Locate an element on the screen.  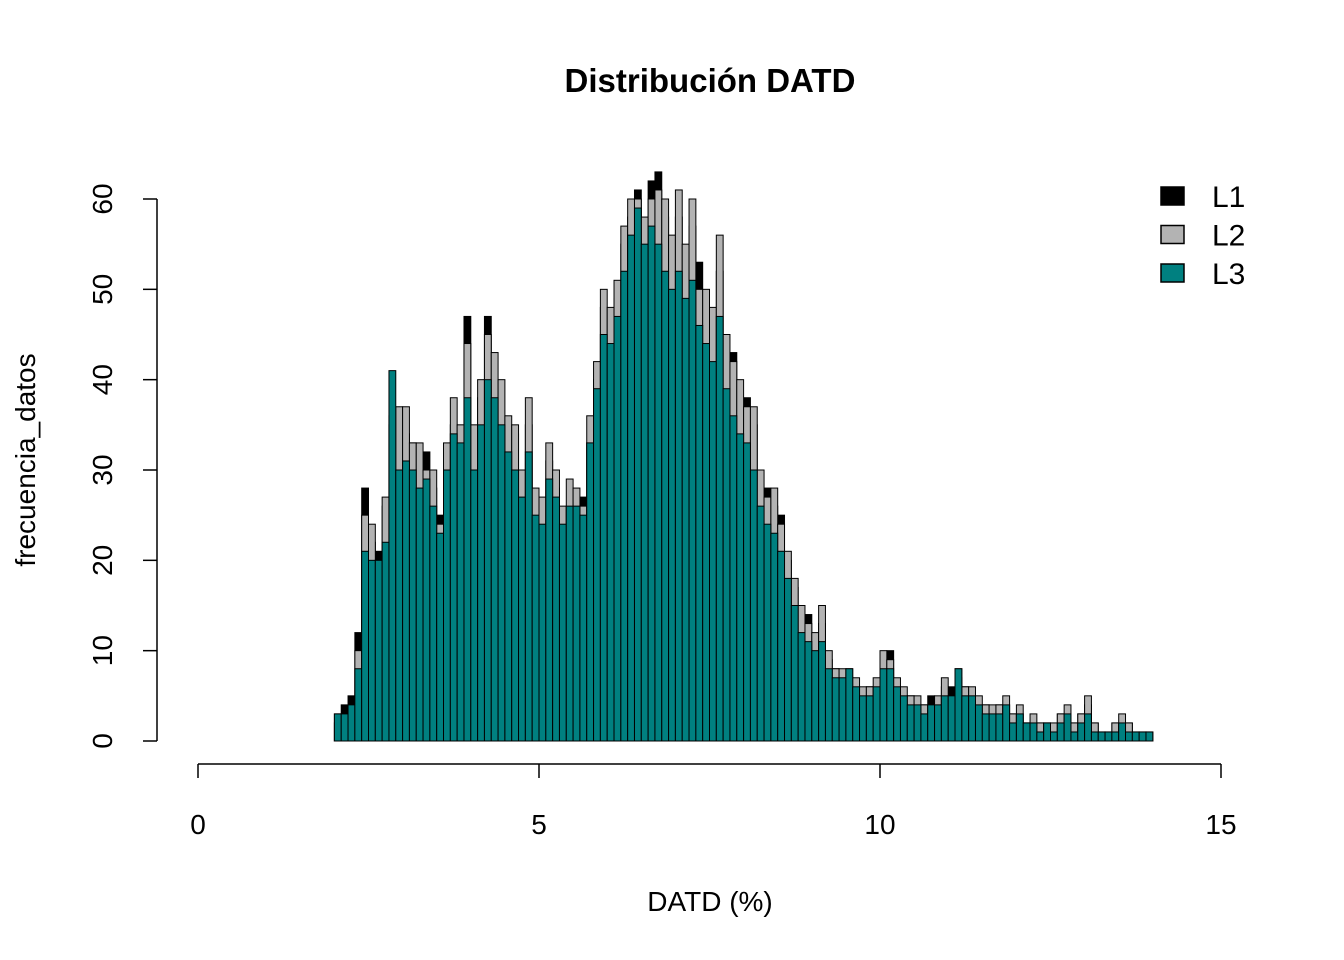
y-tick-label: 30 is located at coordinates (102, 469).